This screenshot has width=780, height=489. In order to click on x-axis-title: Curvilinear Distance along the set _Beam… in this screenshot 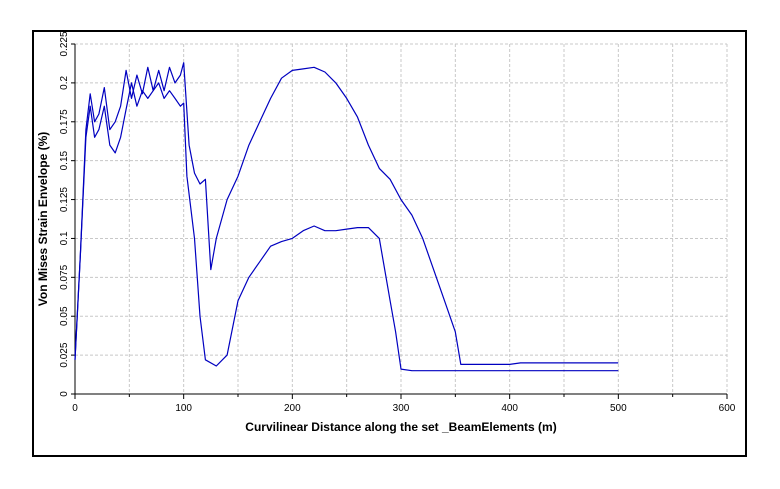, I will do `click(400, 427)`.